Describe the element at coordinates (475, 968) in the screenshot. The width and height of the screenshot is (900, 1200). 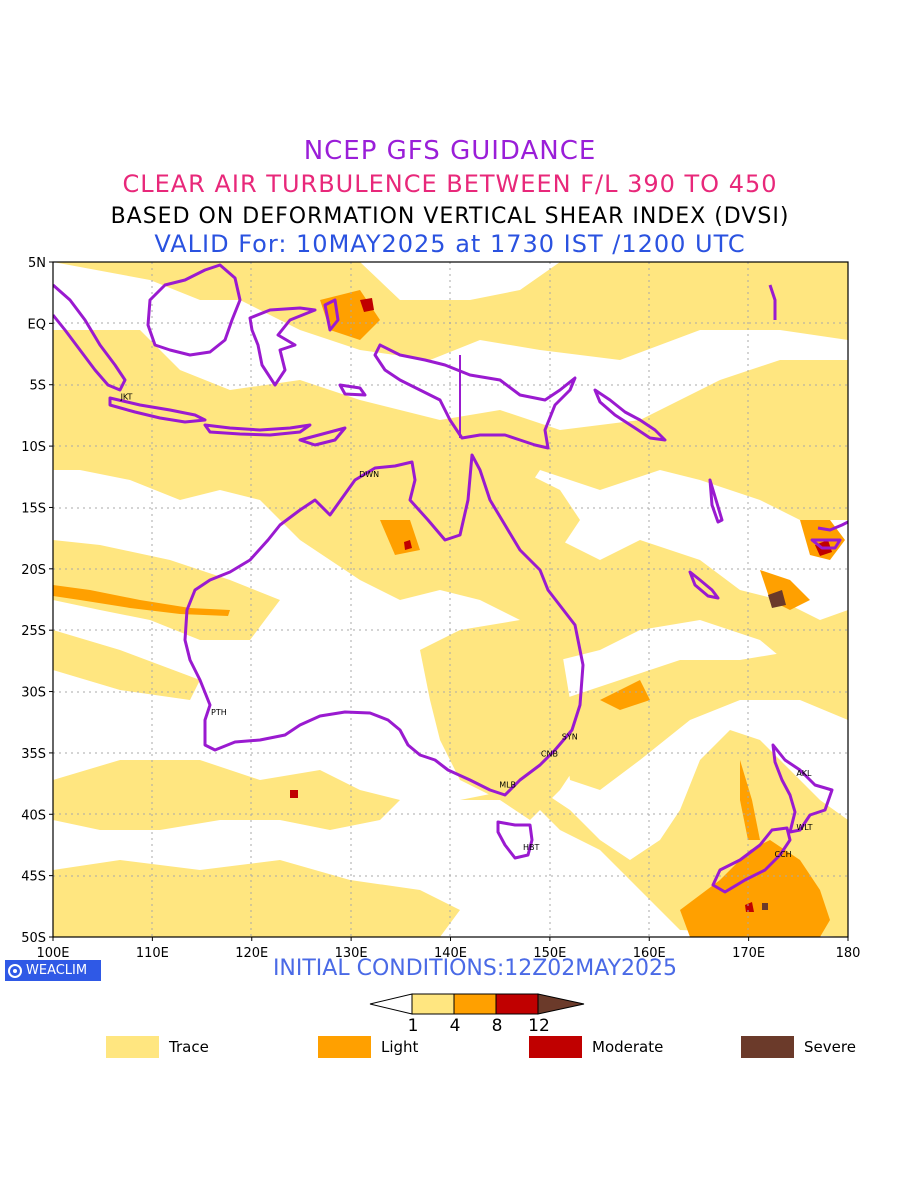
I see `initial-conditions: INITIAL CONDITIONS:12Z02MAY2025` at that location.